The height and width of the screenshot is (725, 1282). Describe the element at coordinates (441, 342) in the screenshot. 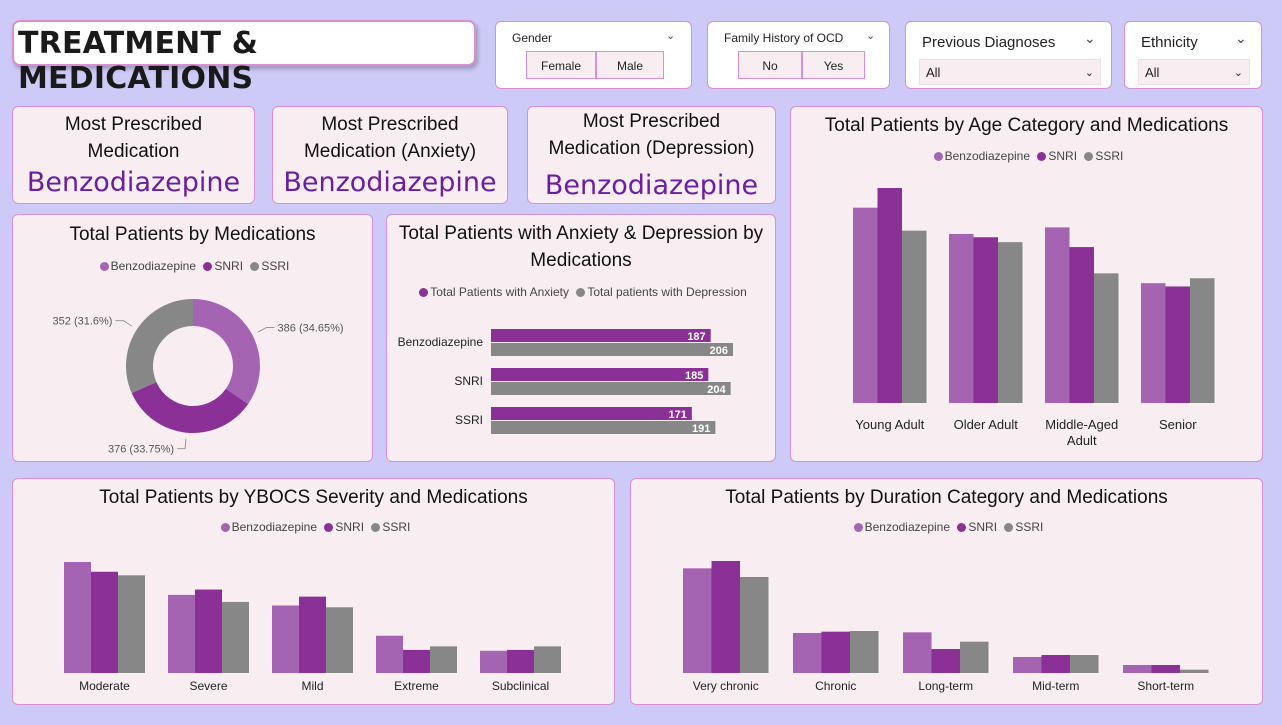

I see `category-label: Benzodiazepine` at that location.